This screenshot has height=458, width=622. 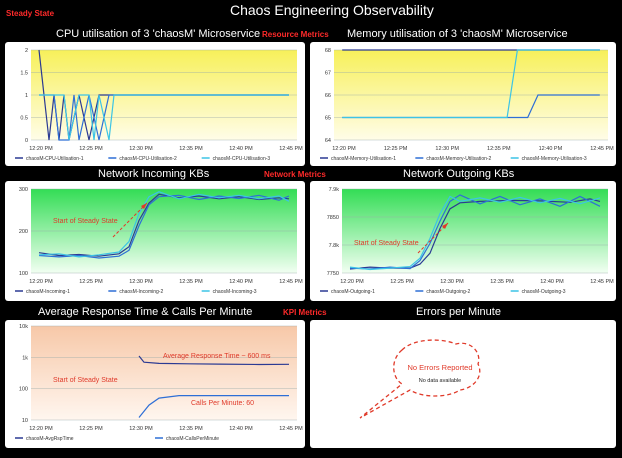 I want to click on errors-panel-title: Errors per Minute, so click(x=458, y=312).